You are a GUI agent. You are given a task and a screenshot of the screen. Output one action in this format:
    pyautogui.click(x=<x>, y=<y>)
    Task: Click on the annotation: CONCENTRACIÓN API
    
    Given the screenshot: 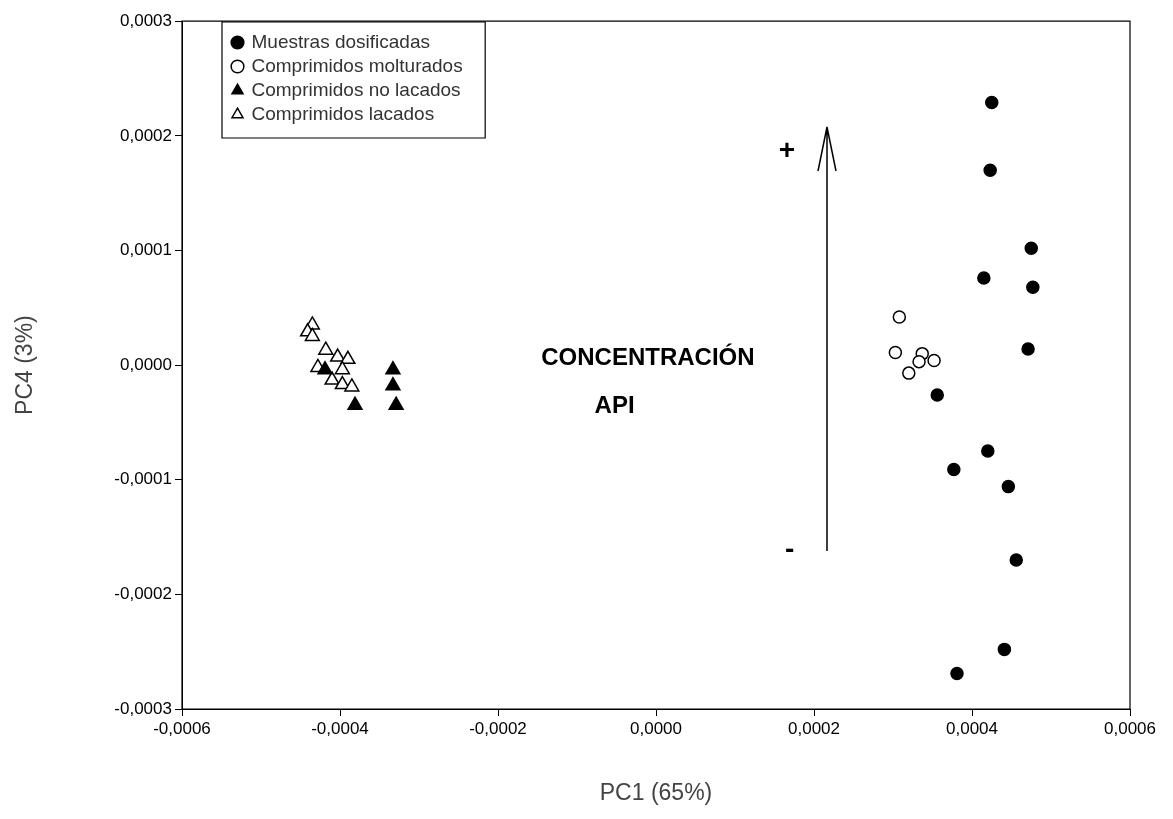 What is the action you would take?
    pyautogui.click(x=648, y=380)
    